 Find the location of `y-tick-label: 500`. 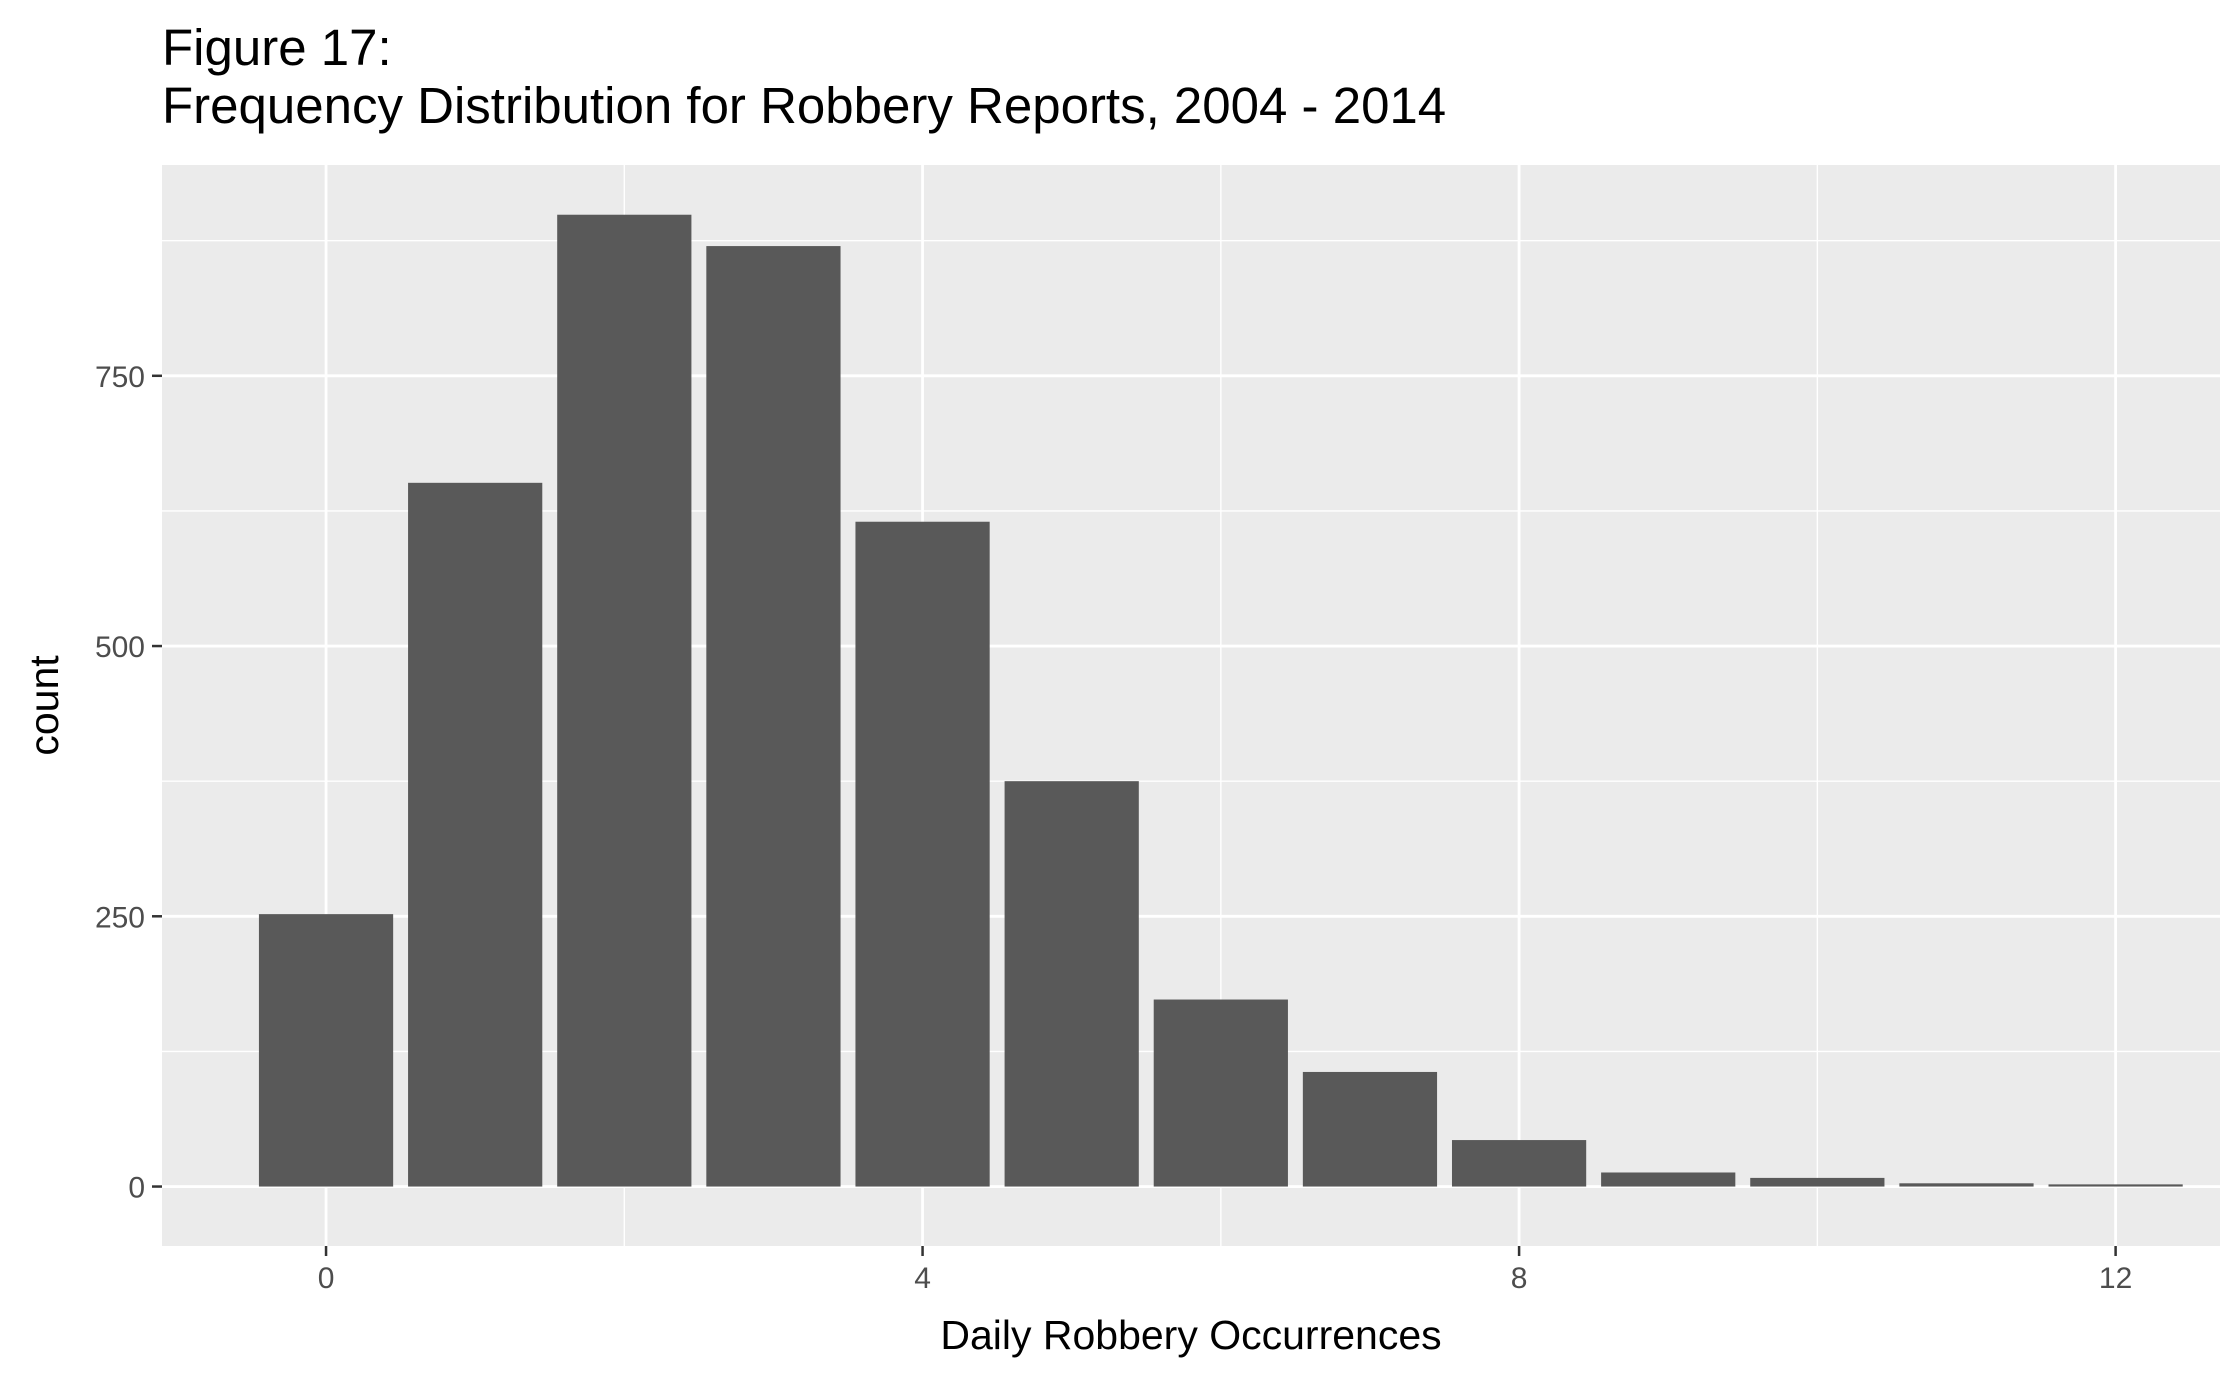

y-tick-label: 500 is located at coordinates (120, 647).